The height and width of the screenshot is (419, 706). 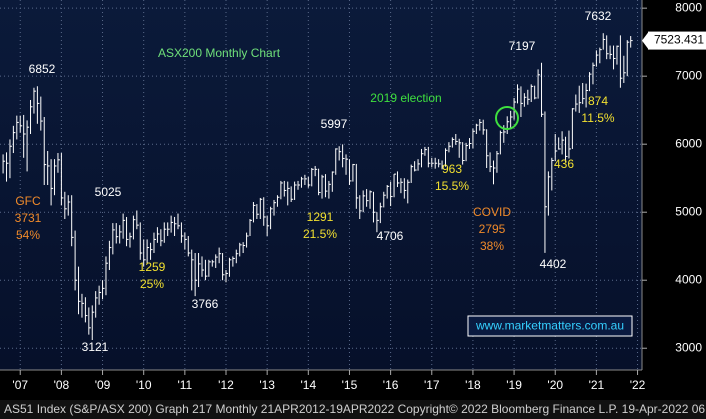 I want to click on annotation: 874, so click(x=598, y=101).